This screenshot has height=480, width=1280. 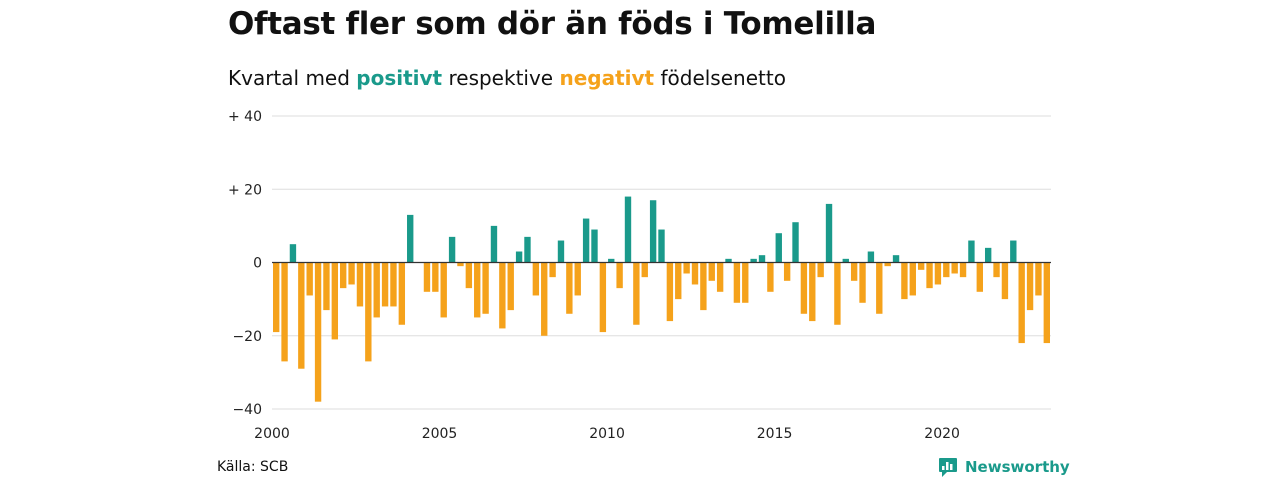 What do you see at coordinates (245, 190) in the screenshot?
I see `y-tick-label: + 20` at bounding box center [245, 190].